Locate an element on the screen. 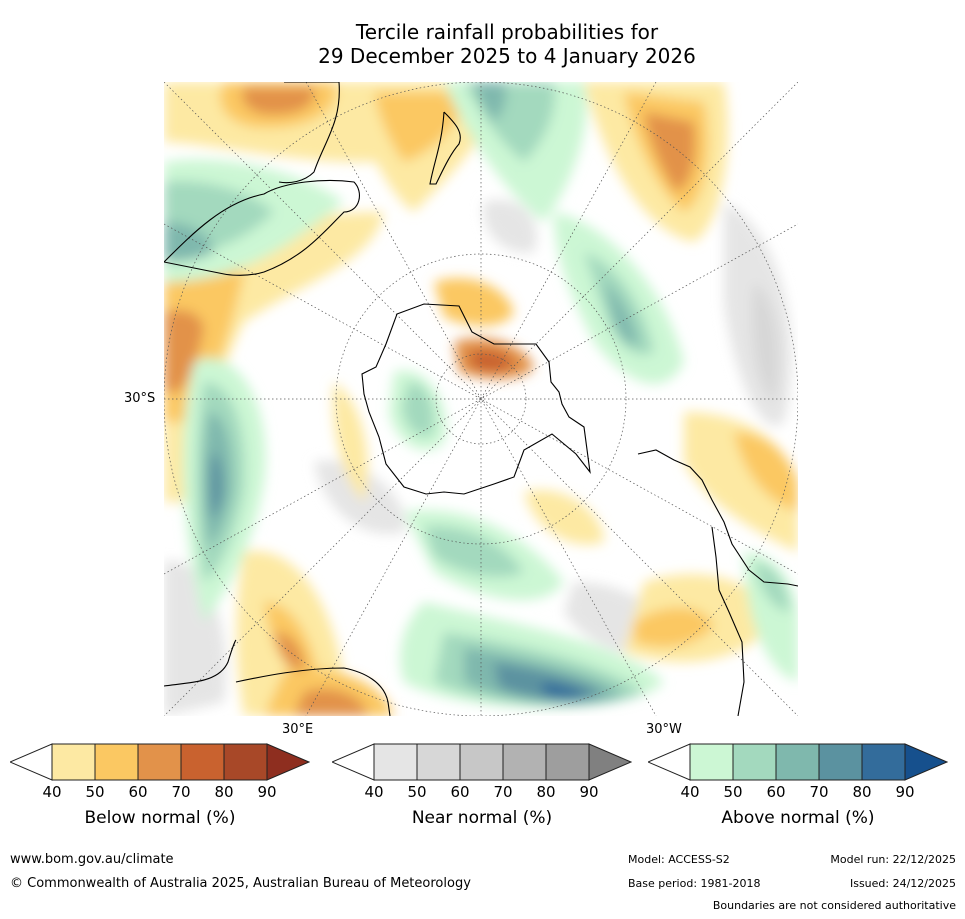 The height and width of the screenshot is (919, 965). legend-below-normal: 40 50 60 70 80 90 Below normal (%) is located at coordinates (160, 790).